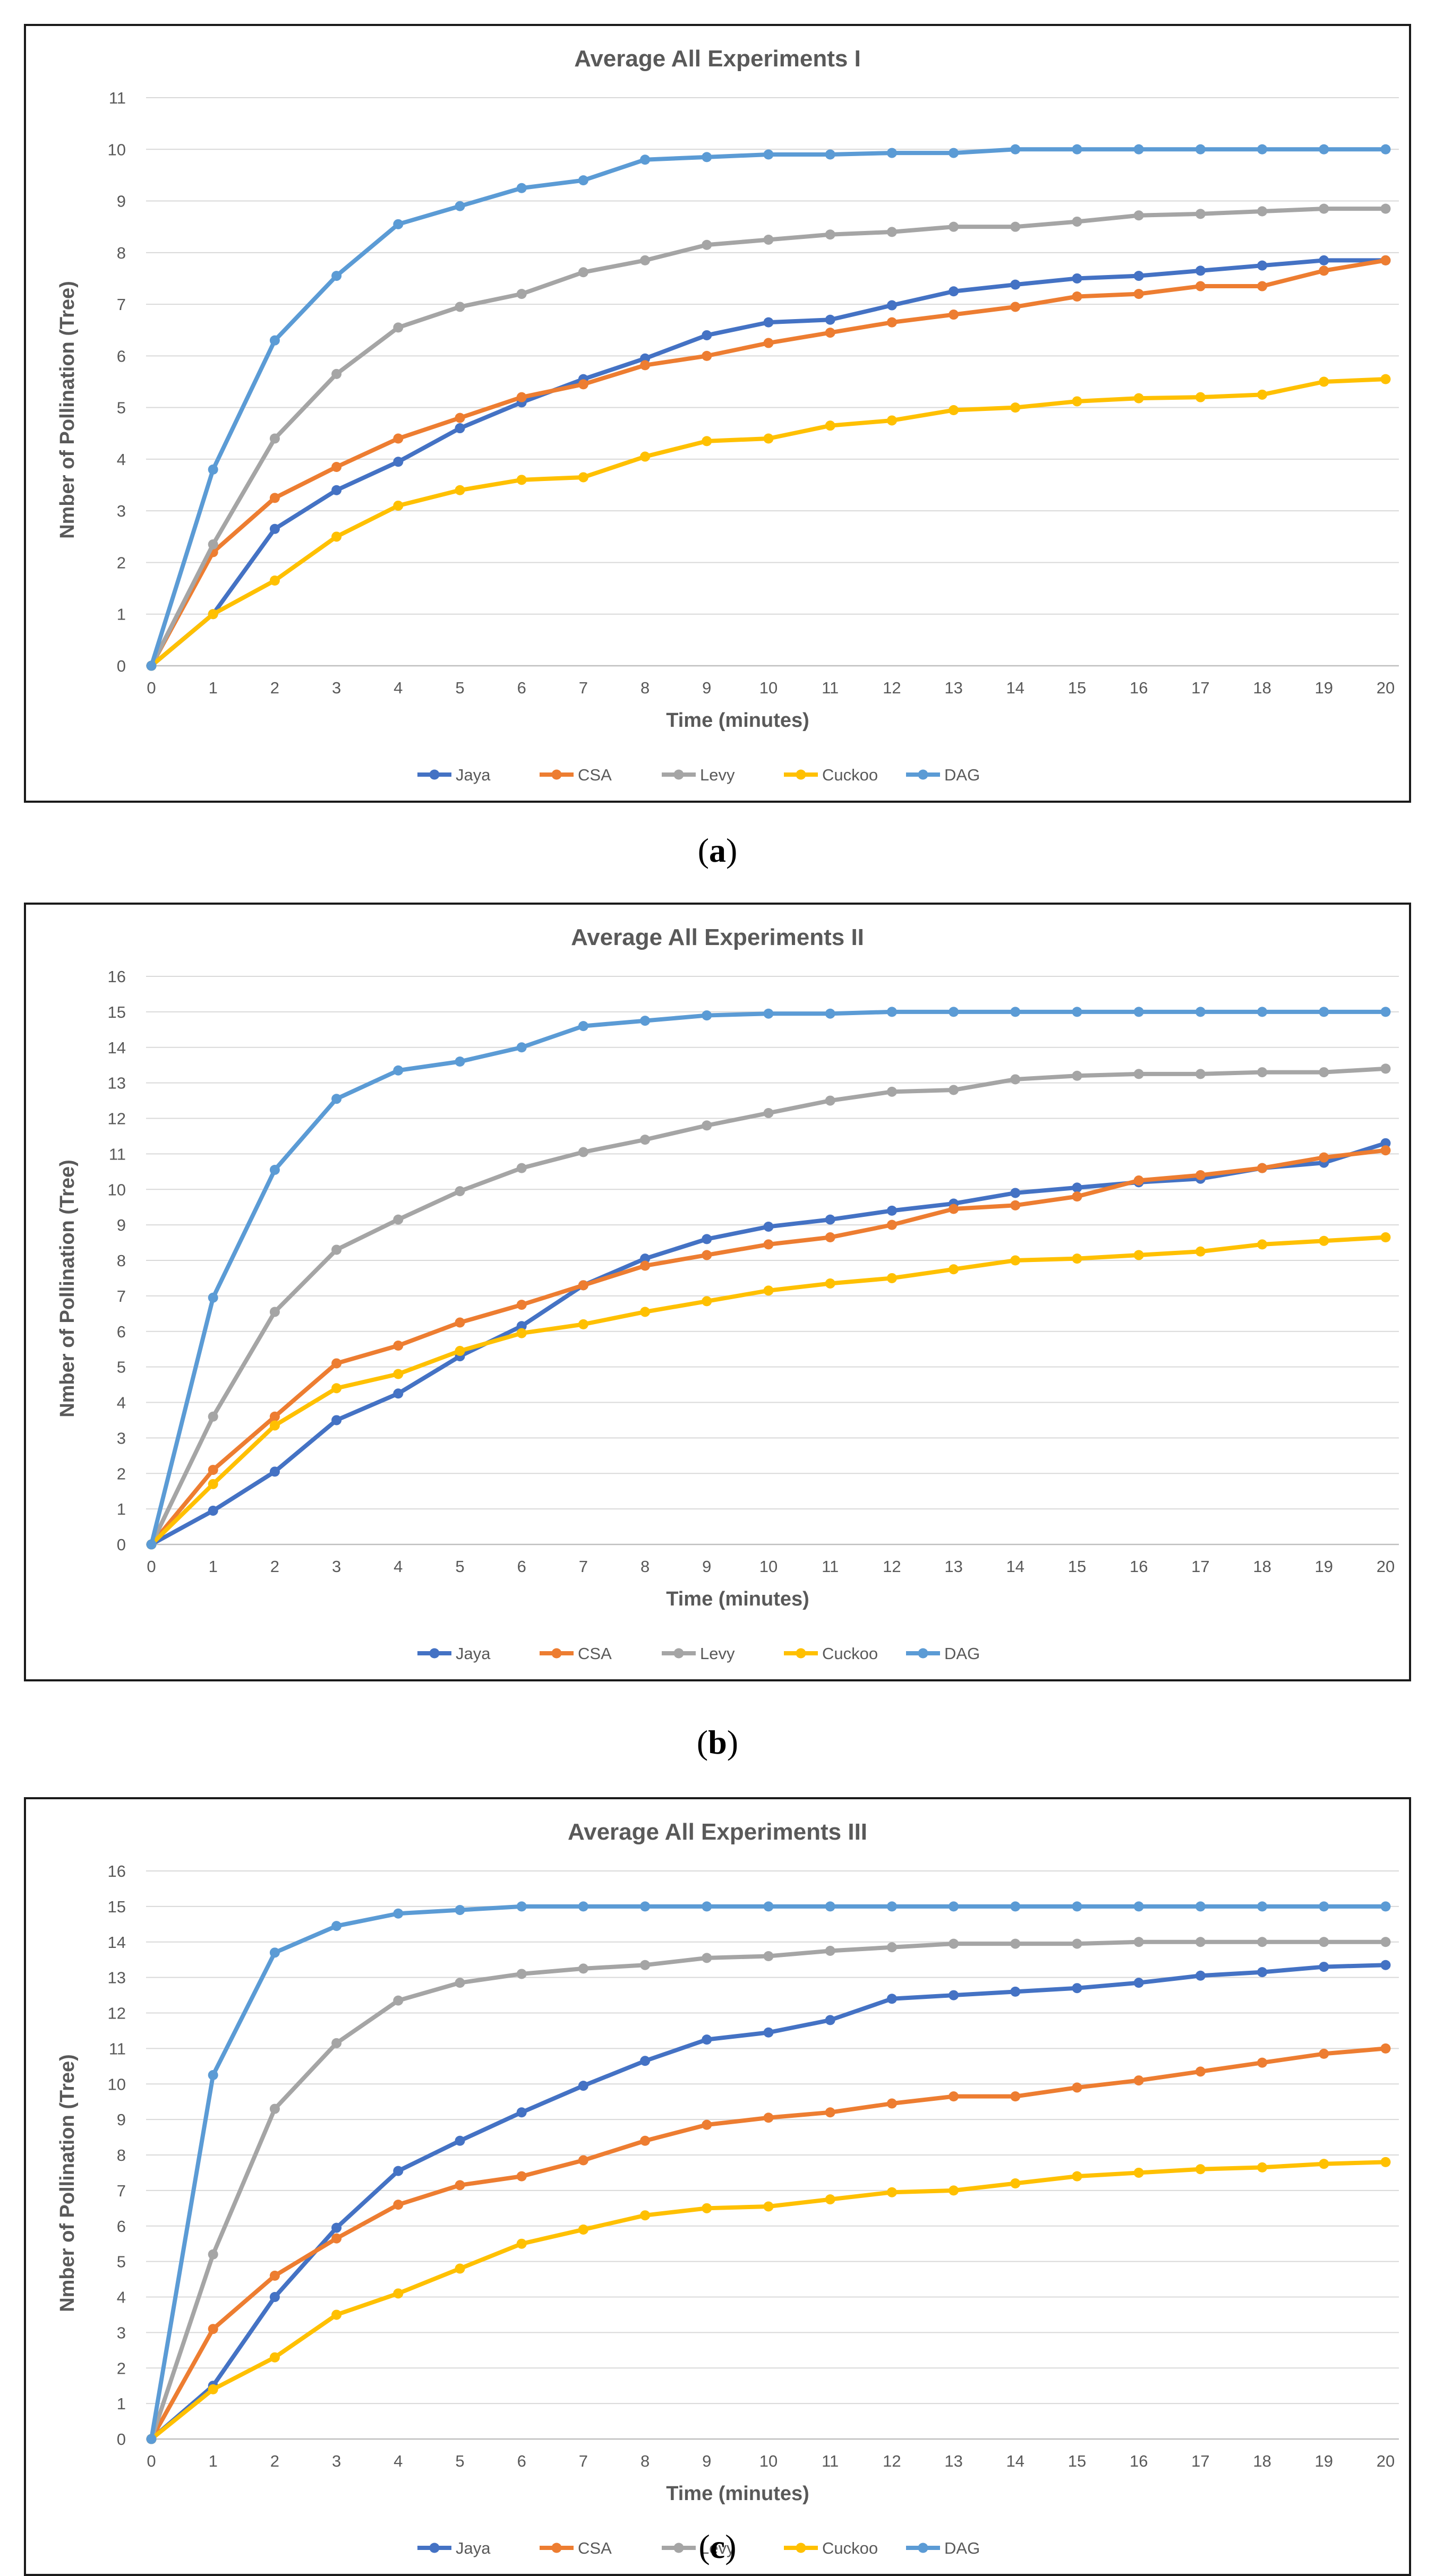 The width and height of the screenshot is (1435, 2576). I want to click on x-tick-label: 3, so click(336, 1566).